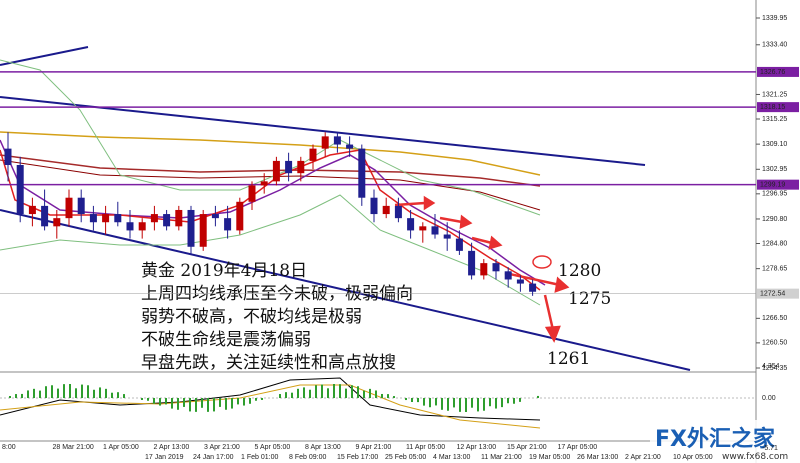 This screenshot has width=800, height=463. I want to click on x-label: 1 Apr 05:00, so click(121, 447).